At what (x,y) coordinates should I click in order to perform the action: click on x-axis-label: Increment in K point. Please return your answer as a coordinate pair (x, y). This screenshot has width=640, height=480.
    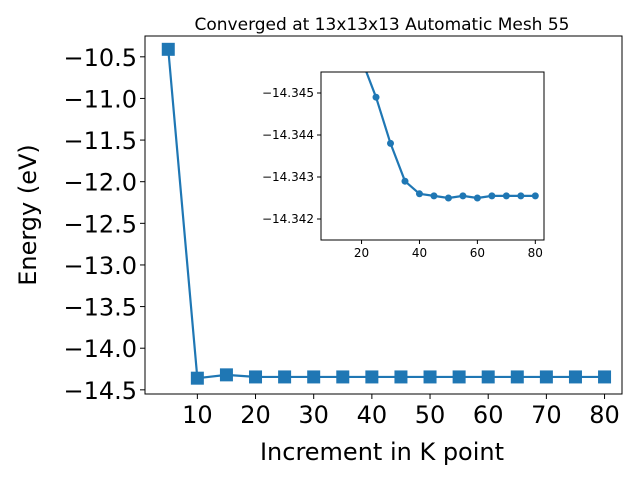
    Looking at the image, I should click on (382, 452).